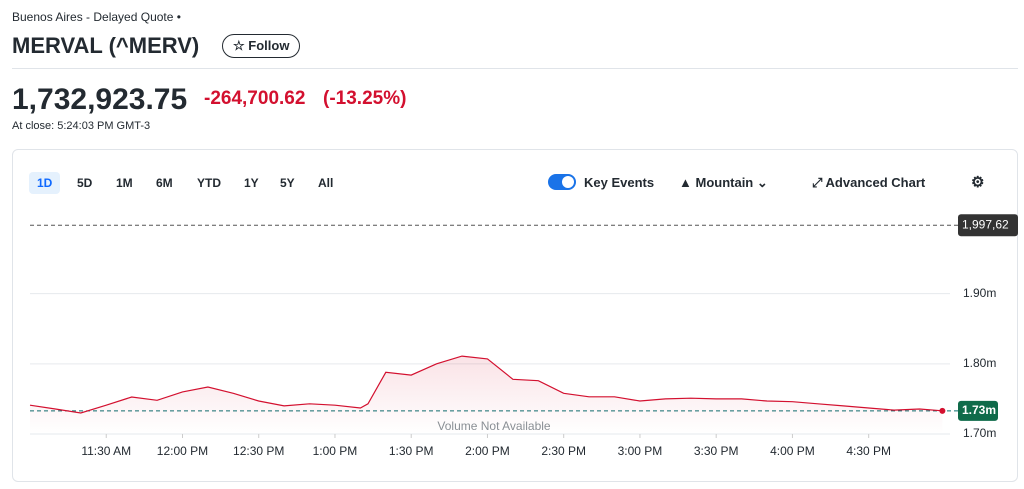  Describe the element at coordinates (81, 126) in the screenshot. I see `close-time: At close: 5:24:03 PM GMT-3` at that location.